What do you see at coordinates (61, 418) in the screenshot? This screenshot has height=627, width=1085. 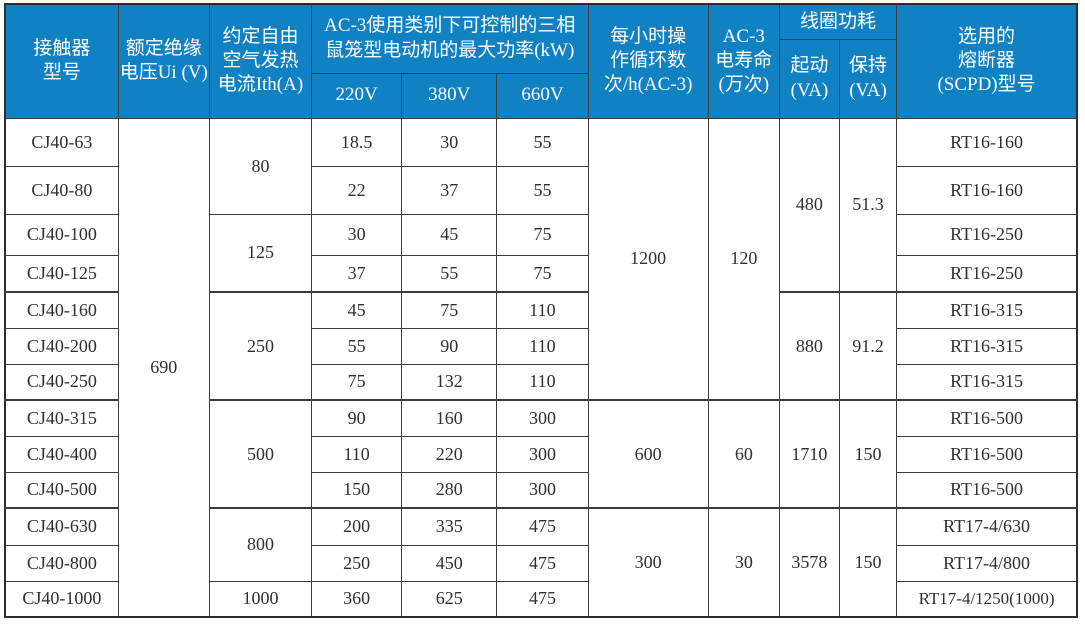 I see `cell-model: CJ40-315` at bounding box center [61, 418].